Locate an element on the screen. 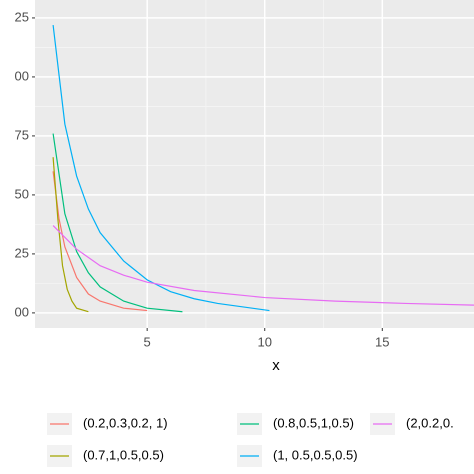 Image resolution: width=474 pixels, height=474 pixels. legend-label: (0.8,0.5,1,0.5) is located at coordinates (313, 422).